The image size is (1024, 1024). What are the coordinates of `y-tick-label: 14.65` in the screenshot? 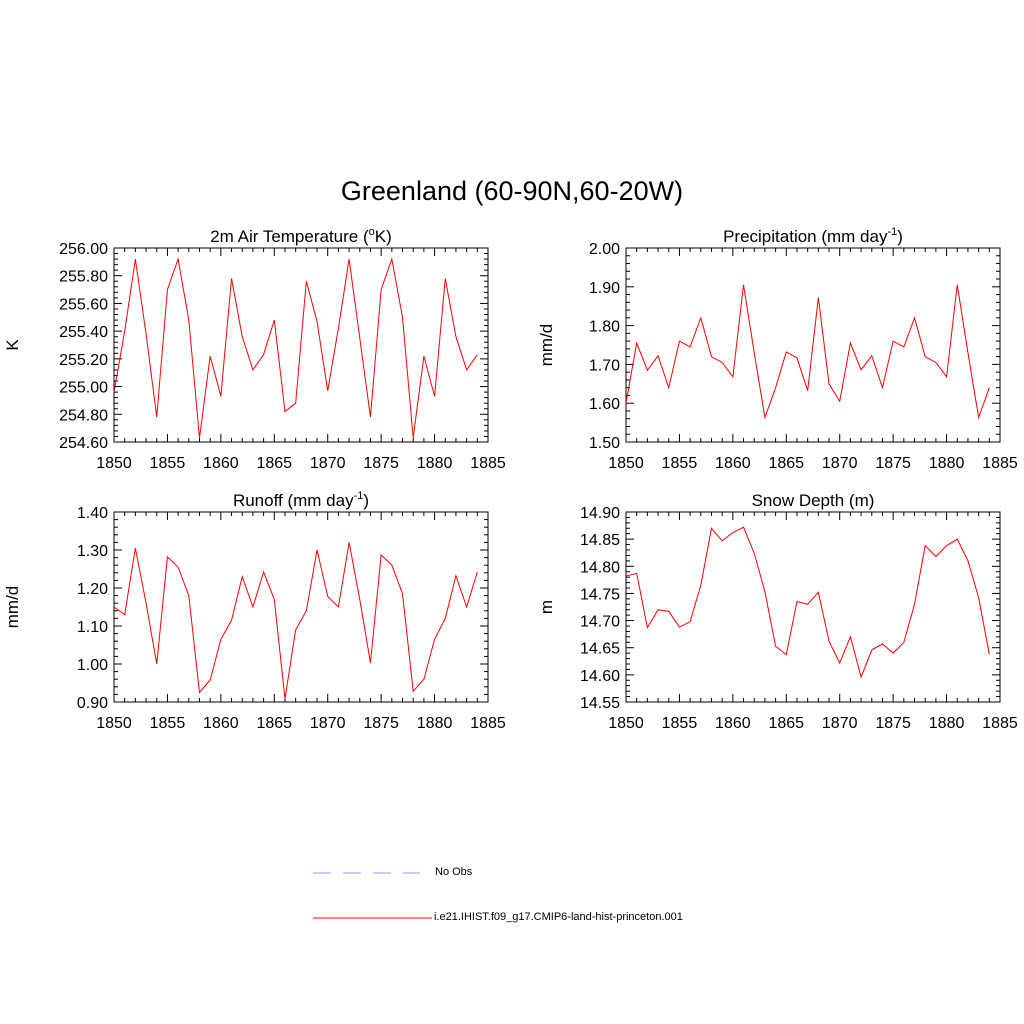 It's located at (600, 649).